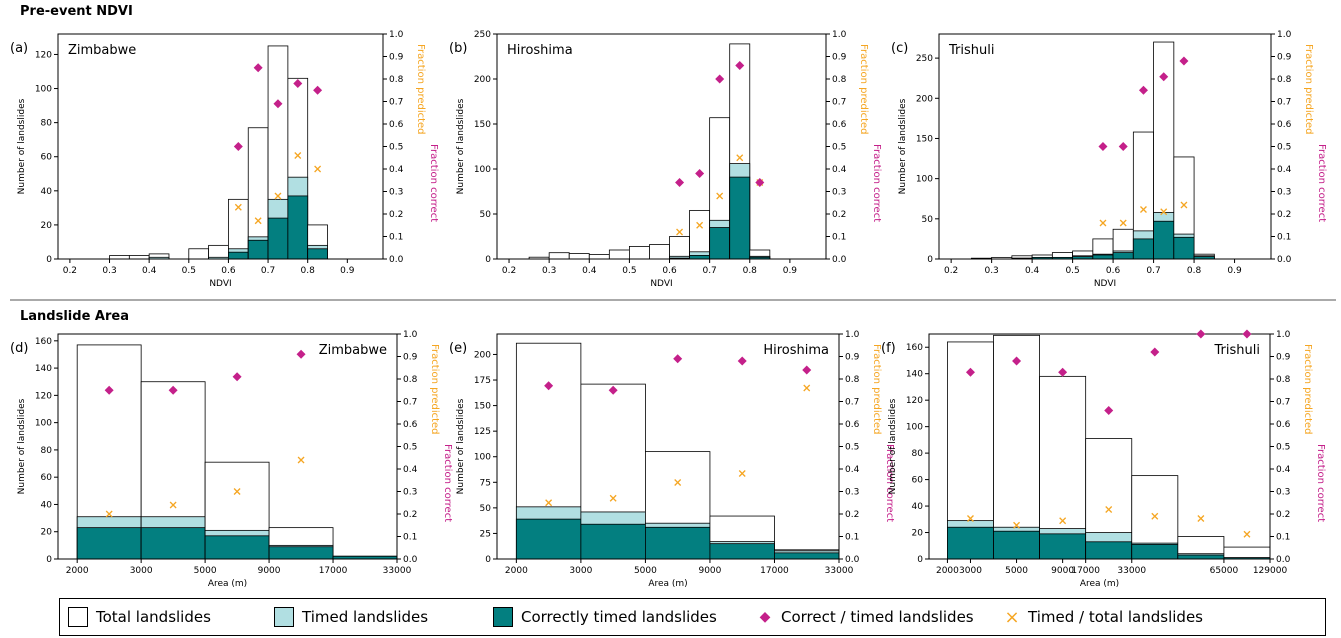 Image resolution: width=1341 pixels, height=638 pixels. I want to click on y-tick-label: 250, so click(924, 59).